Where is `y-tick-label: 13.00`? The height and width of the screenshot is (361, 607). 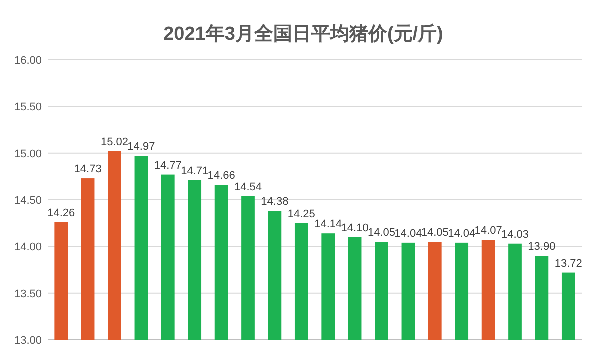 y-tick-label: 13.00 is located at coordinates (28, 341).